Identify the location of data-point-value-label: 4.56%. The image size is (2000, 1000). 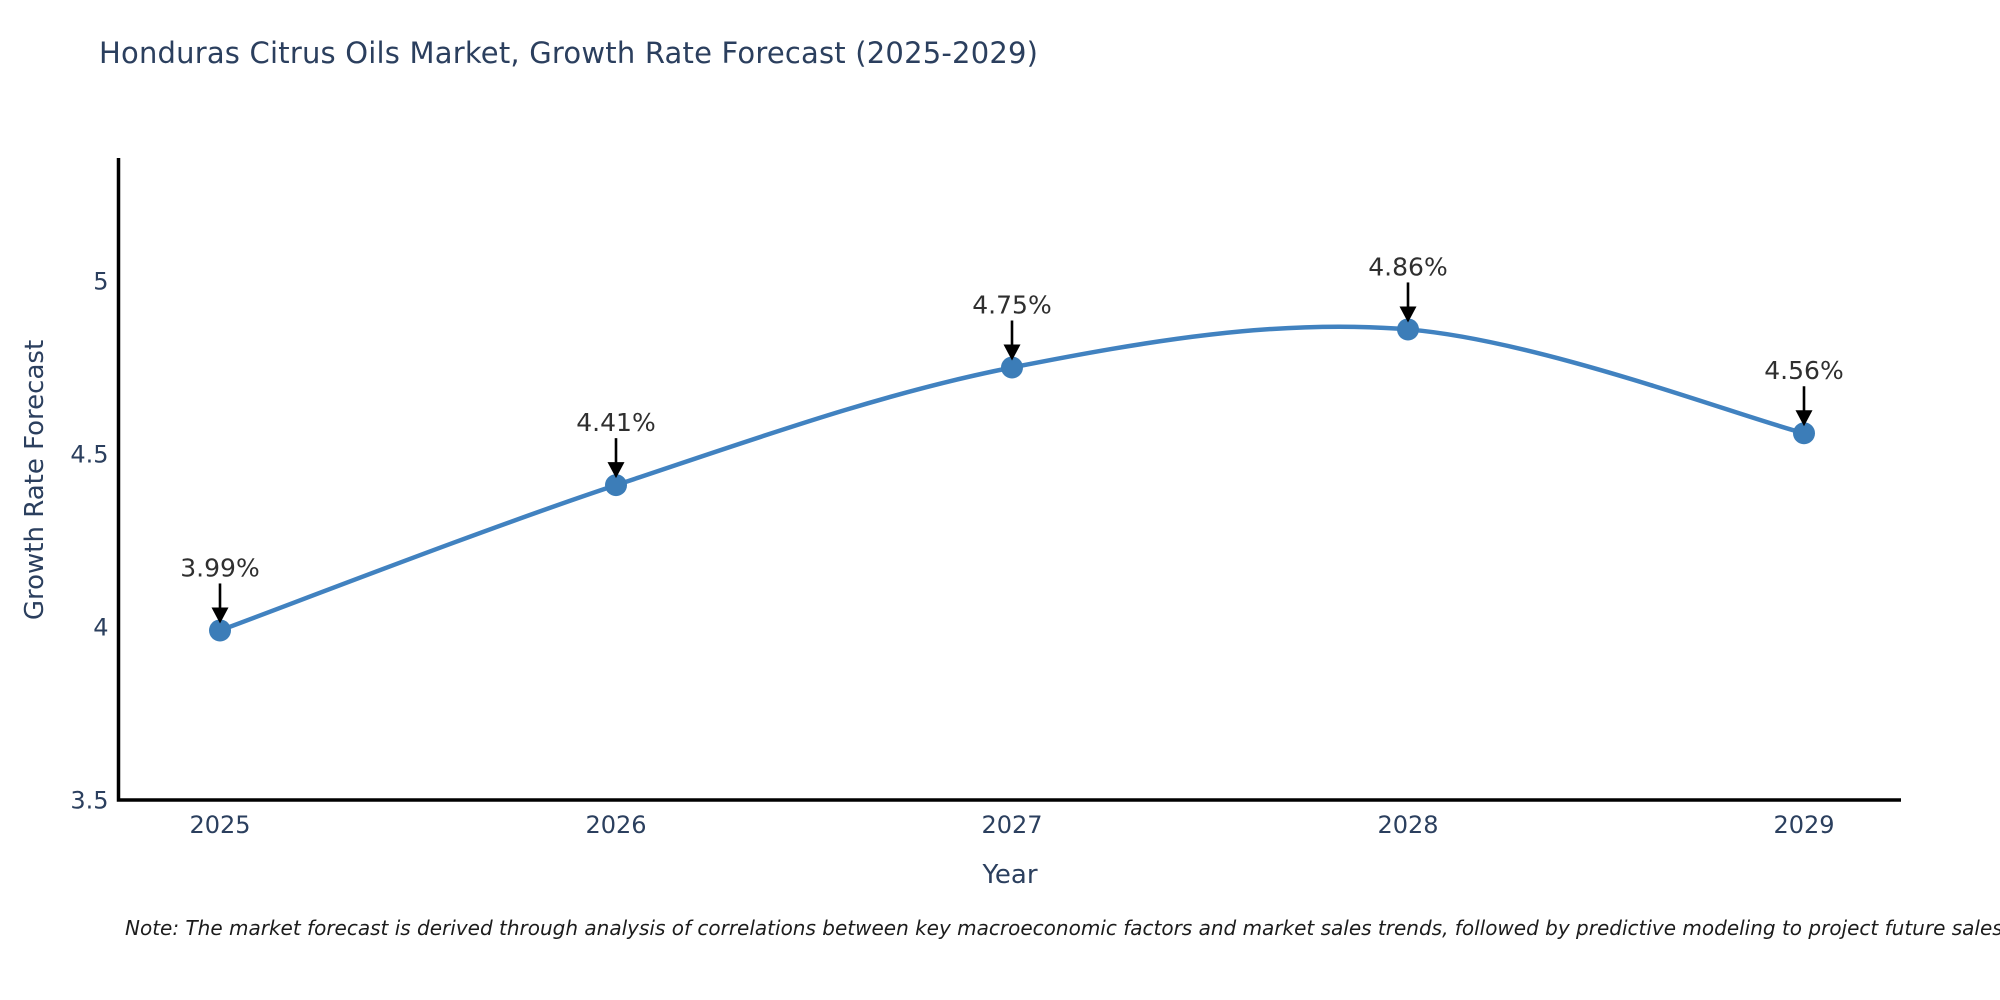
(1803, 370).